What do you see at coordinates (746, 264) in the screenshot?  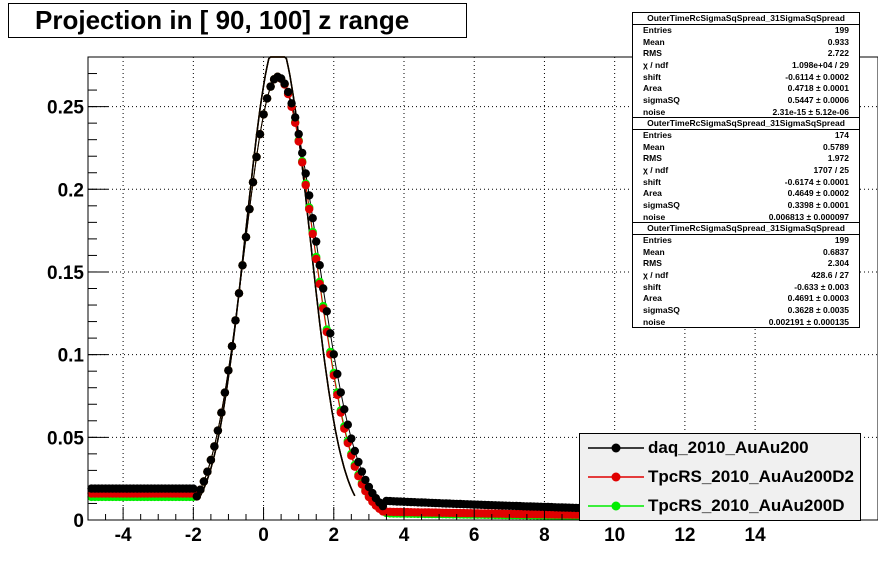 I see `stats-row: RMS 2.304` at bounding box center [746, 264].